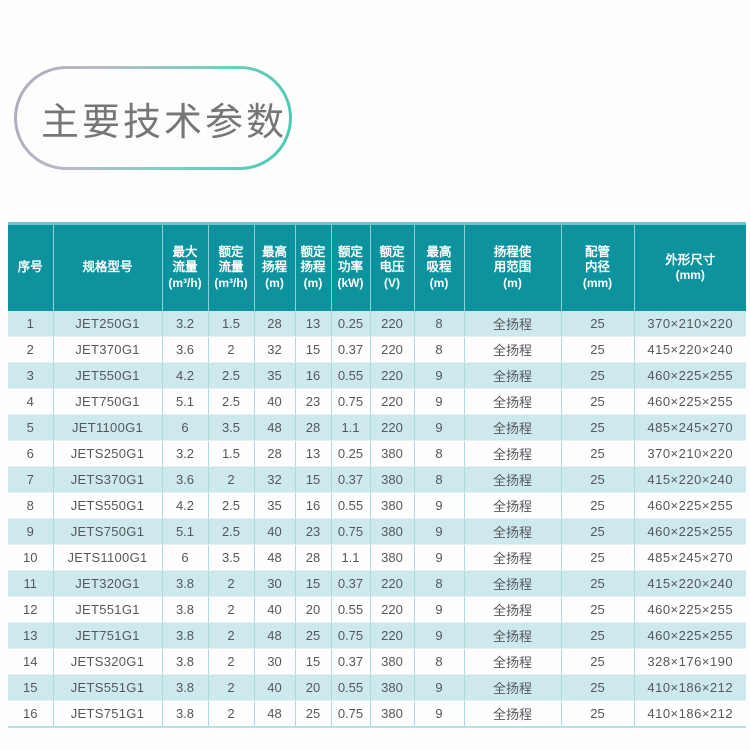 The image size is (750, 750). Describe the element at coordinates (185, 427) in the screenshot. I see `cell-max-flow: 6` at that location.